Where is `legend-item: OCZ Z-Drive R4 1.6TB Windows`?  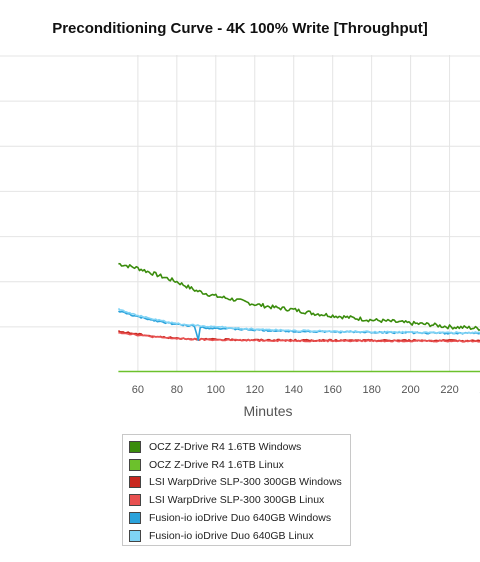 legend-item: OCZ Z-Drive R4 1.6TB Windows is located at coordinates (239, 447).